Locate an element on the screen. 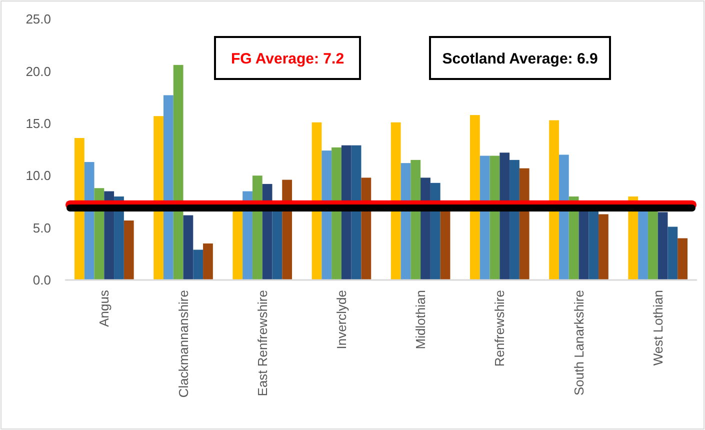  x-tick-label: Angus is located at coordinates (104, 308).